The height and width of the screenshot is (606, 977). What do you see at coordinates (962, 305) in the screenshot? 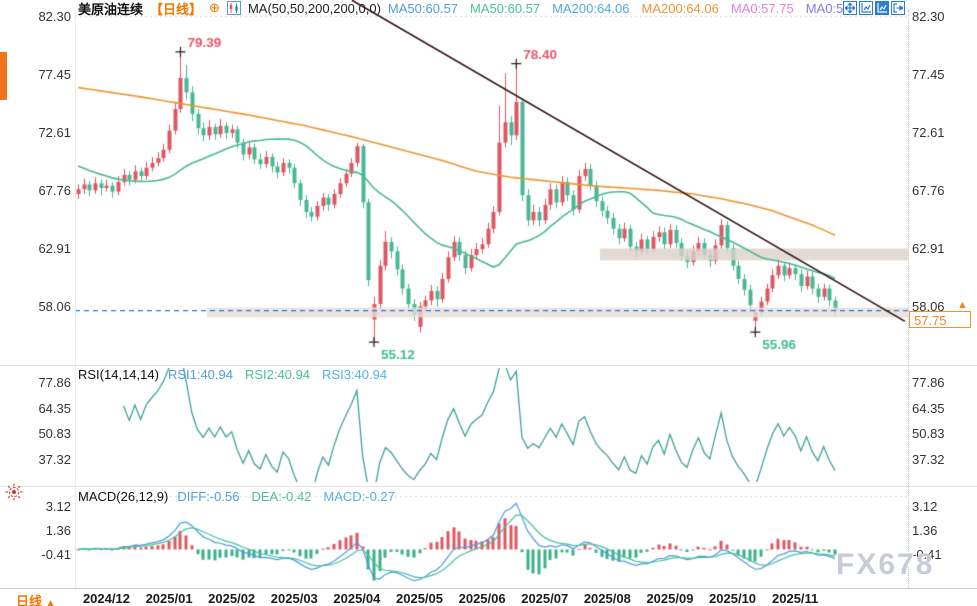
I see `price-alert-arrow-icon: ▲` at bounding box center [962, 305].